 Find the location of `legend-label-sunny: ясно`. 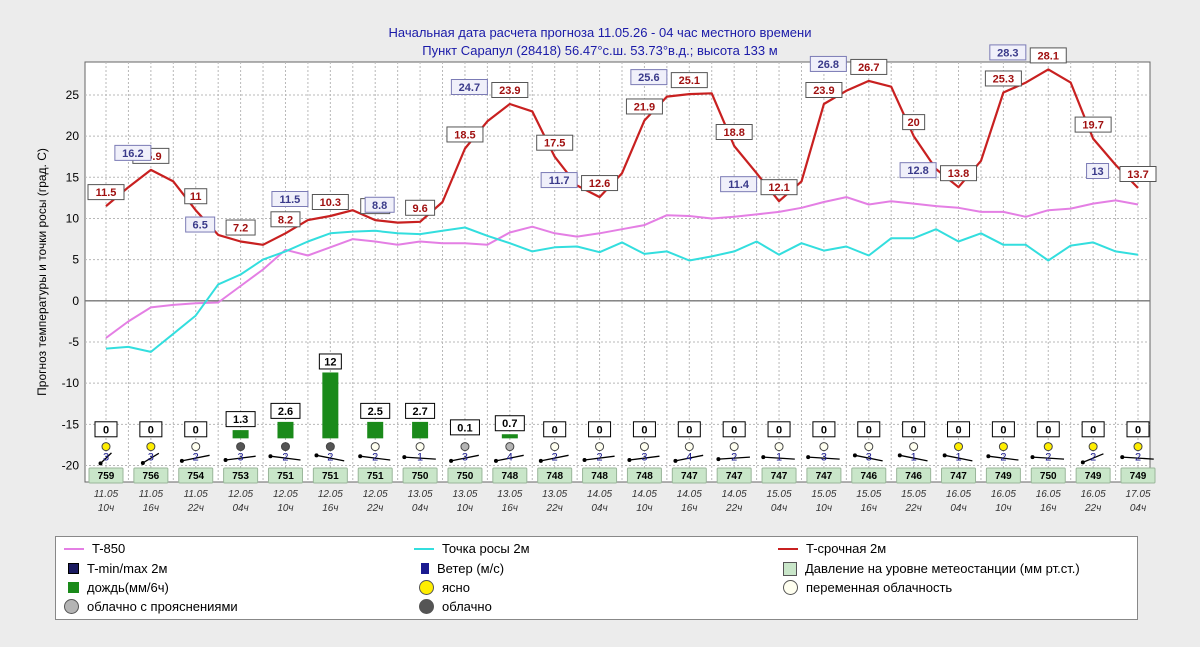

legend-label-sunny: ясно is located at coordinates (456, 587).